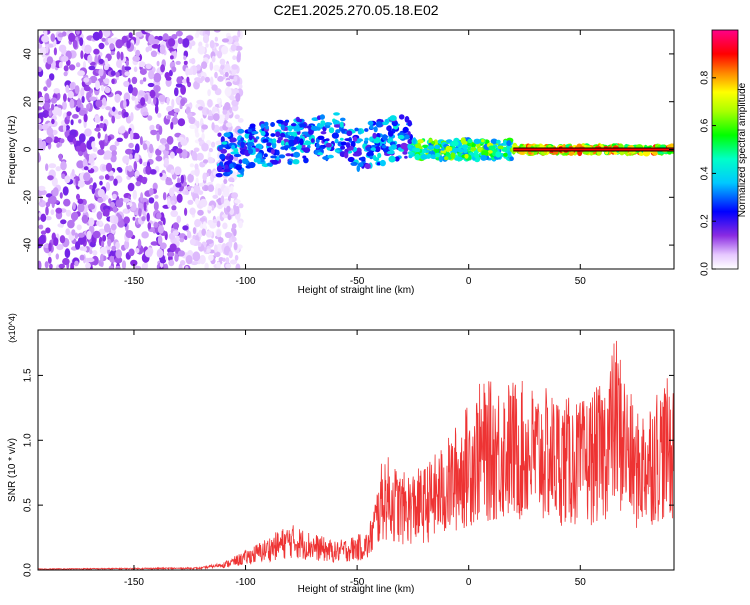 The image size is (750, 605). What do you see at coordinates (134, 281) in the screenshot?
I see `heatmap-x-tick-label: -150` at bounding box center [134, 281].